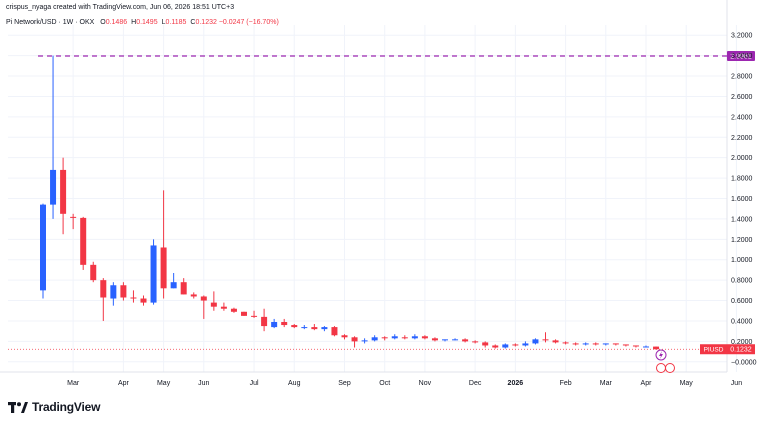 This screenshot has width=768, height=425. Describe the element at coordinates (742, 179) in the screenshot. I see `y-tick-label: 1.8000` at that location.